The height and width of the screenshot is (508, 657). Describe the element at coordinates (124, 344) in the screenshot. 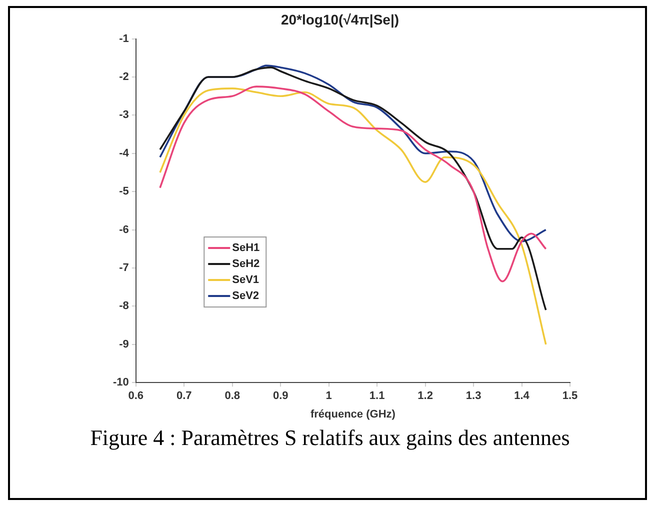

I see `y-tick-label: -9` at that location.